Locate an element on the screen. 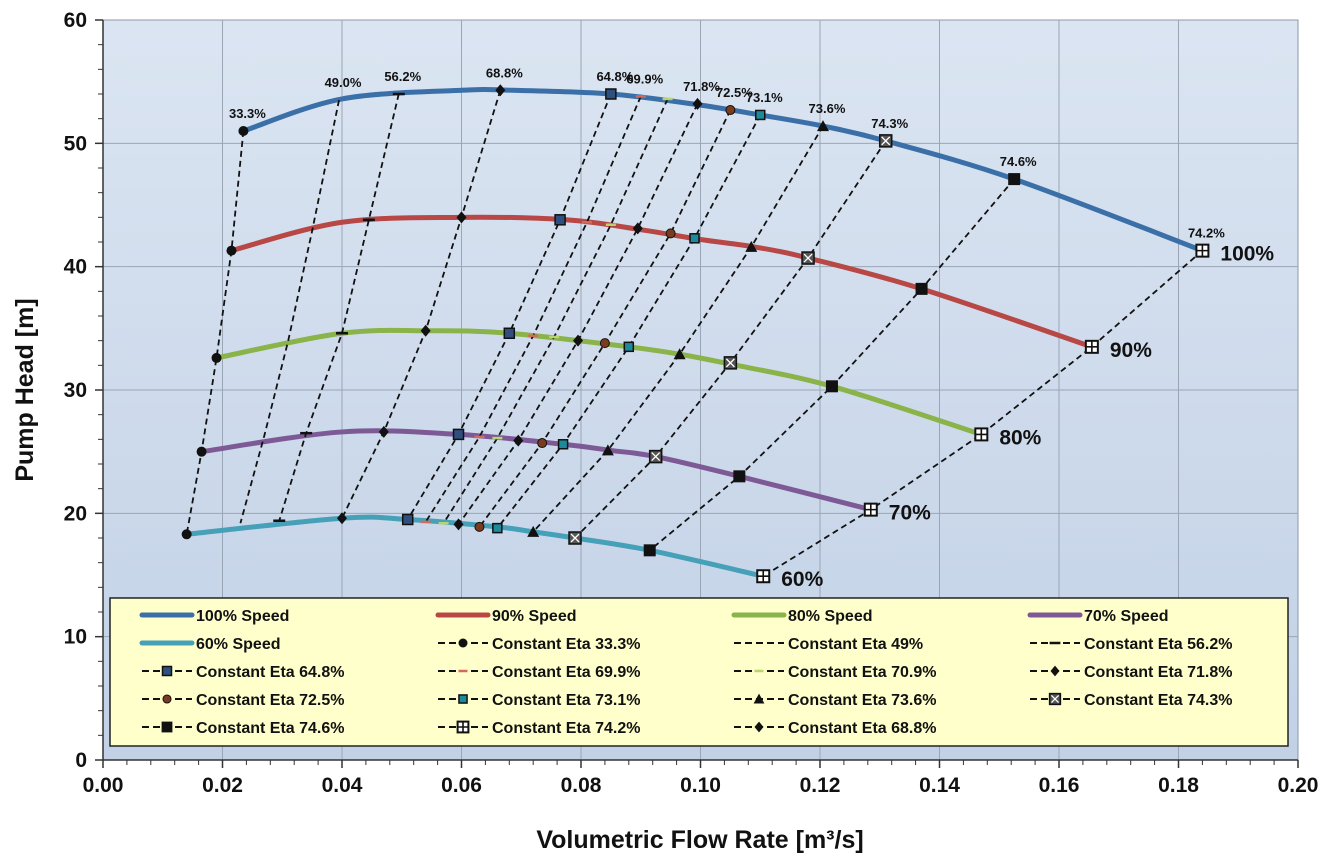  legend-swatch-marker-plus is located at coordinates (463, 727).